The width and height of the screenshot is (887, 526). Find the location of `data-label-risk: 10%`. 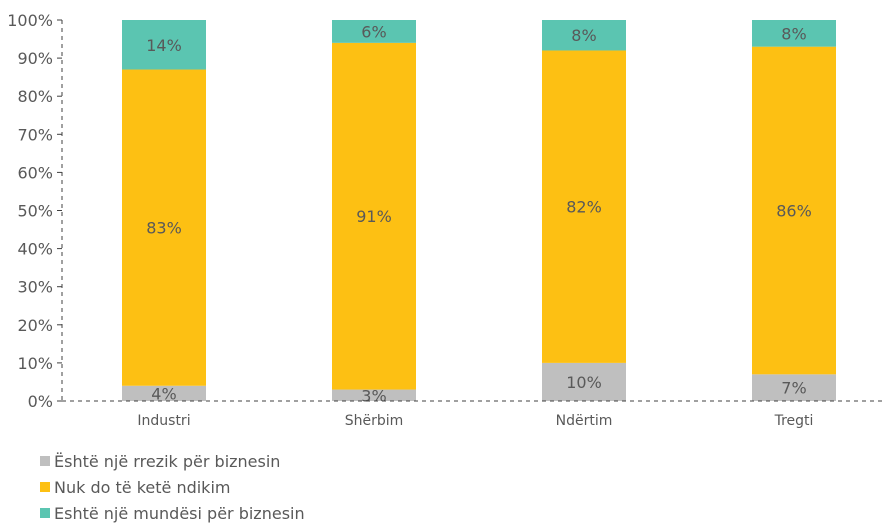

data-label-risk: 10% is located at coordinates (584, 382).